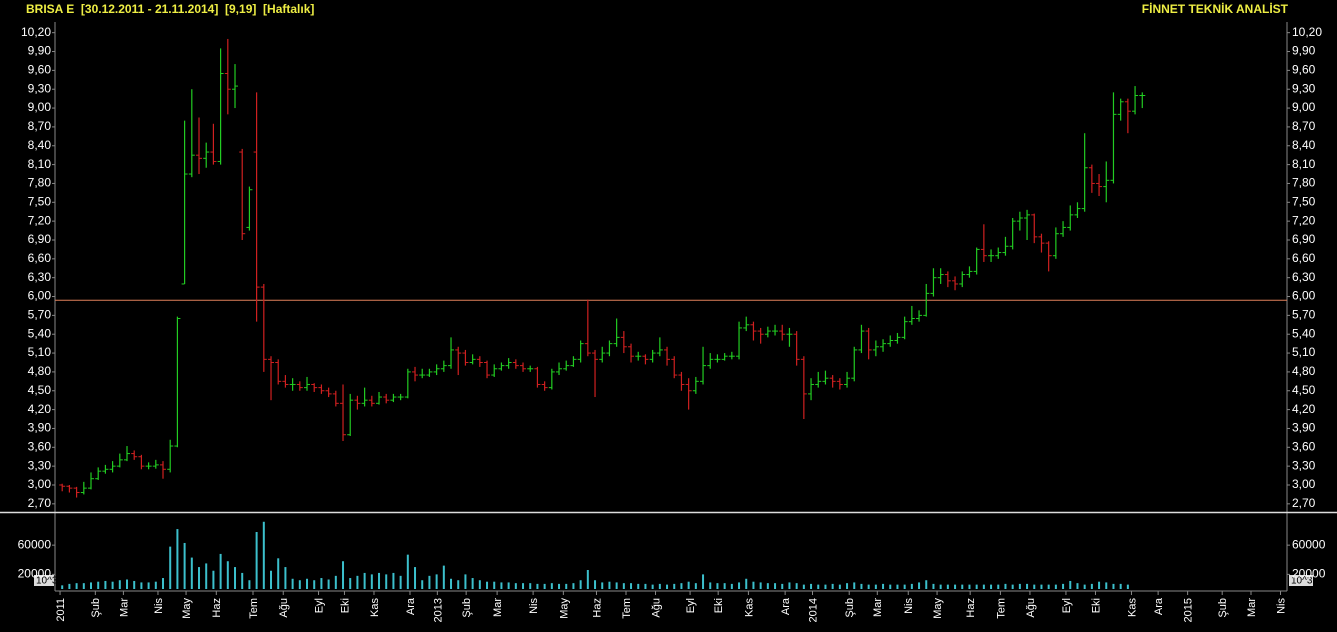 This screenshot has width=1337, height=632. Describe the element at coordinates (1304, 446) in the screenshot. I see `y-tick-label-right: 3,60` at that location.